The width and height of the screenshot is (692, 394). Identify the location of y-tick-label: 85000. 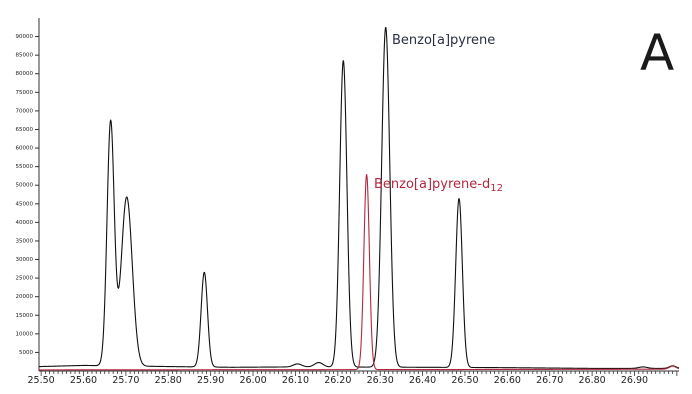
(25, 56).